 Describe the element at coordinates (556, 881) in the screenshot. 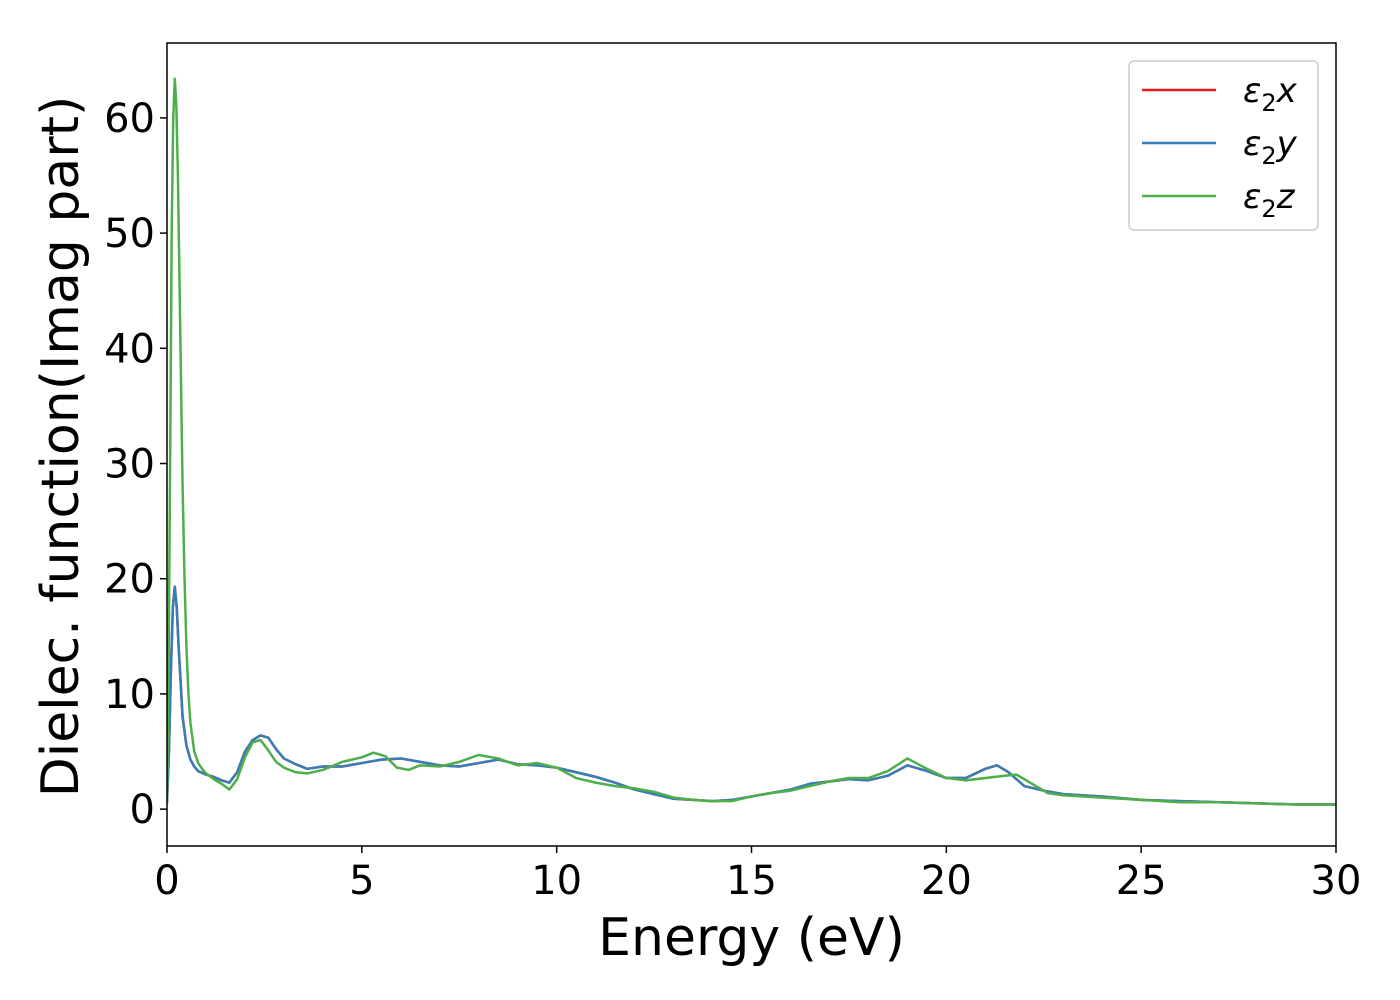

I see `x-tick-label: 10` at that location.